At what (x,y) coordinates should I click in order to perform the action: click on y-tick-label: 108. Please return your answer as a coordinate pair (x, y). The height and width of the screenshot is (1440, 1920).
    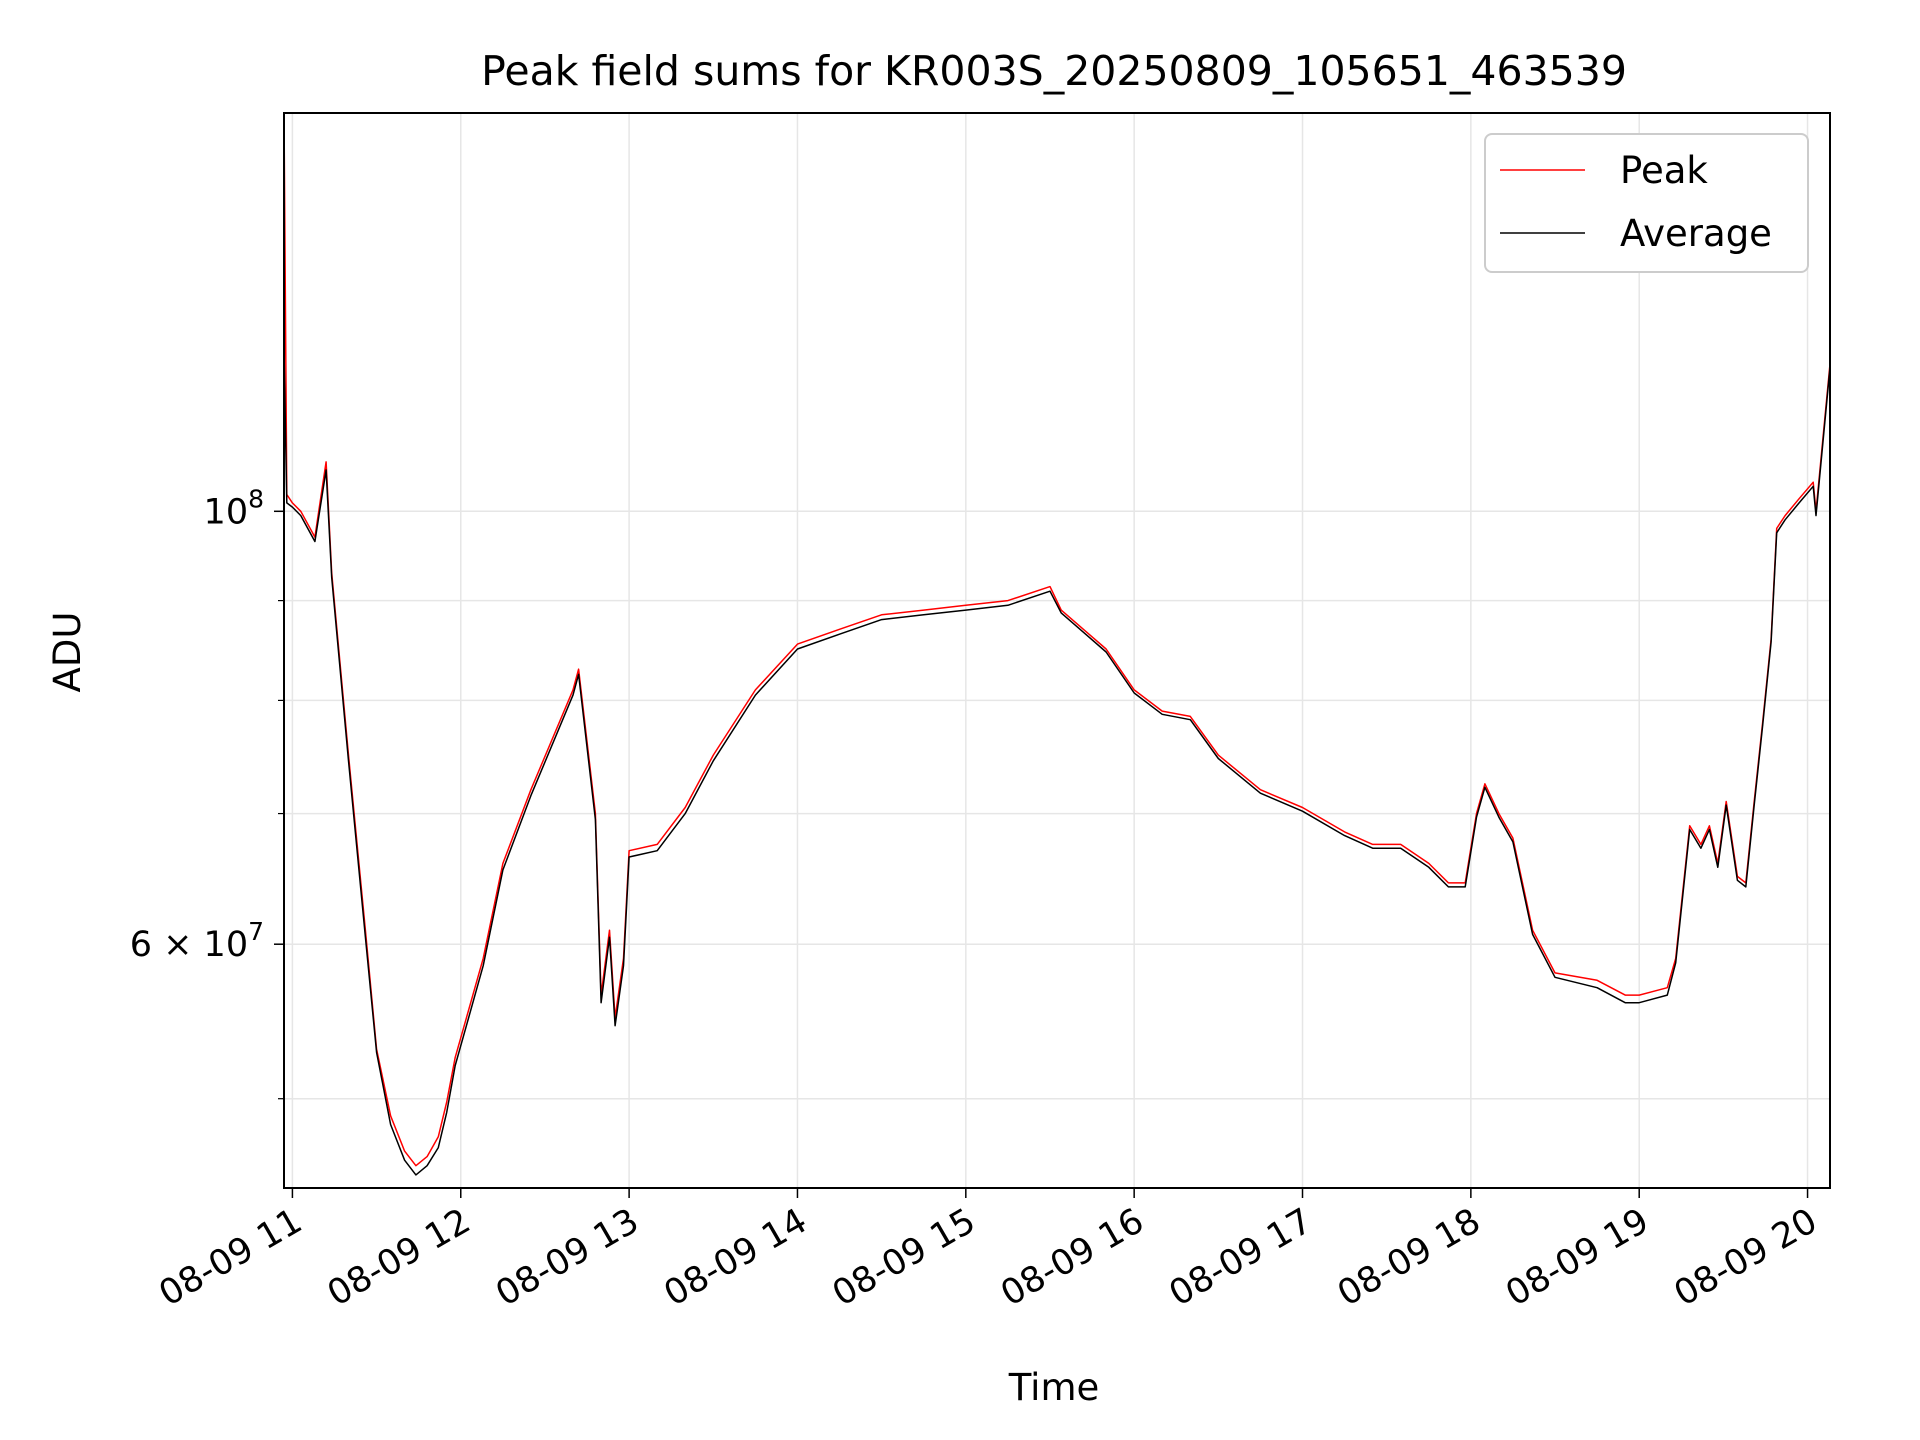
    Looking at the image, I should click on (234, 508).